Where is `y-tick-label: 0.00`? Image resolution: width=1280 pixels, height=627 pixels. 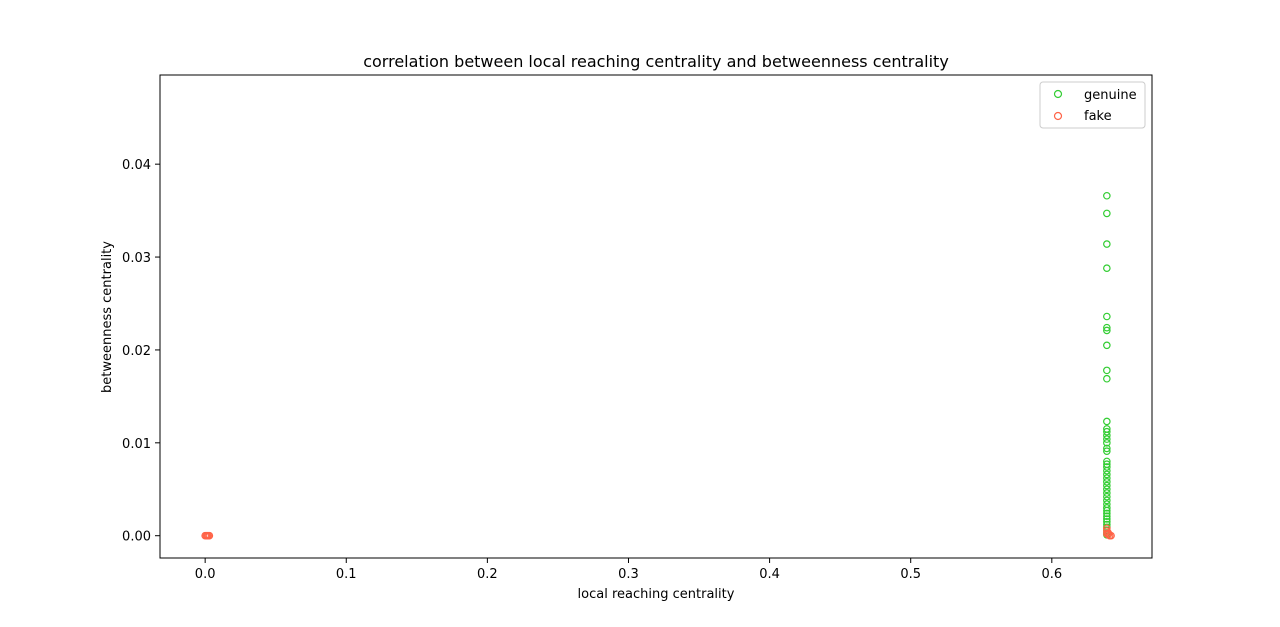 y-tick-label: 0.00 is located at coordinates (136, 537).